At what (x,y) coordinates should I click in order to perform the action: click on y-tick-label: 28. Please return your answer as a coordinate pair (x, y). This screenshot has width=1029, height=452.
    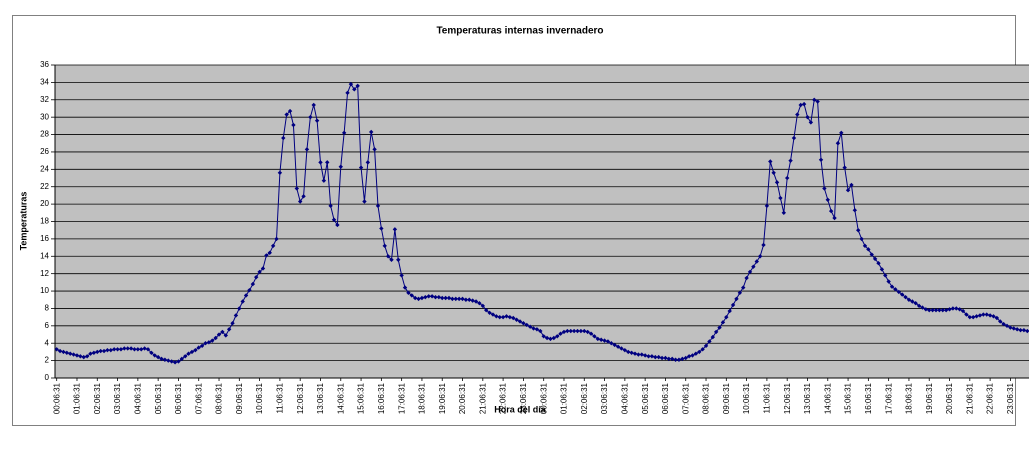
    Looking at the image, I should click on (44, 134).